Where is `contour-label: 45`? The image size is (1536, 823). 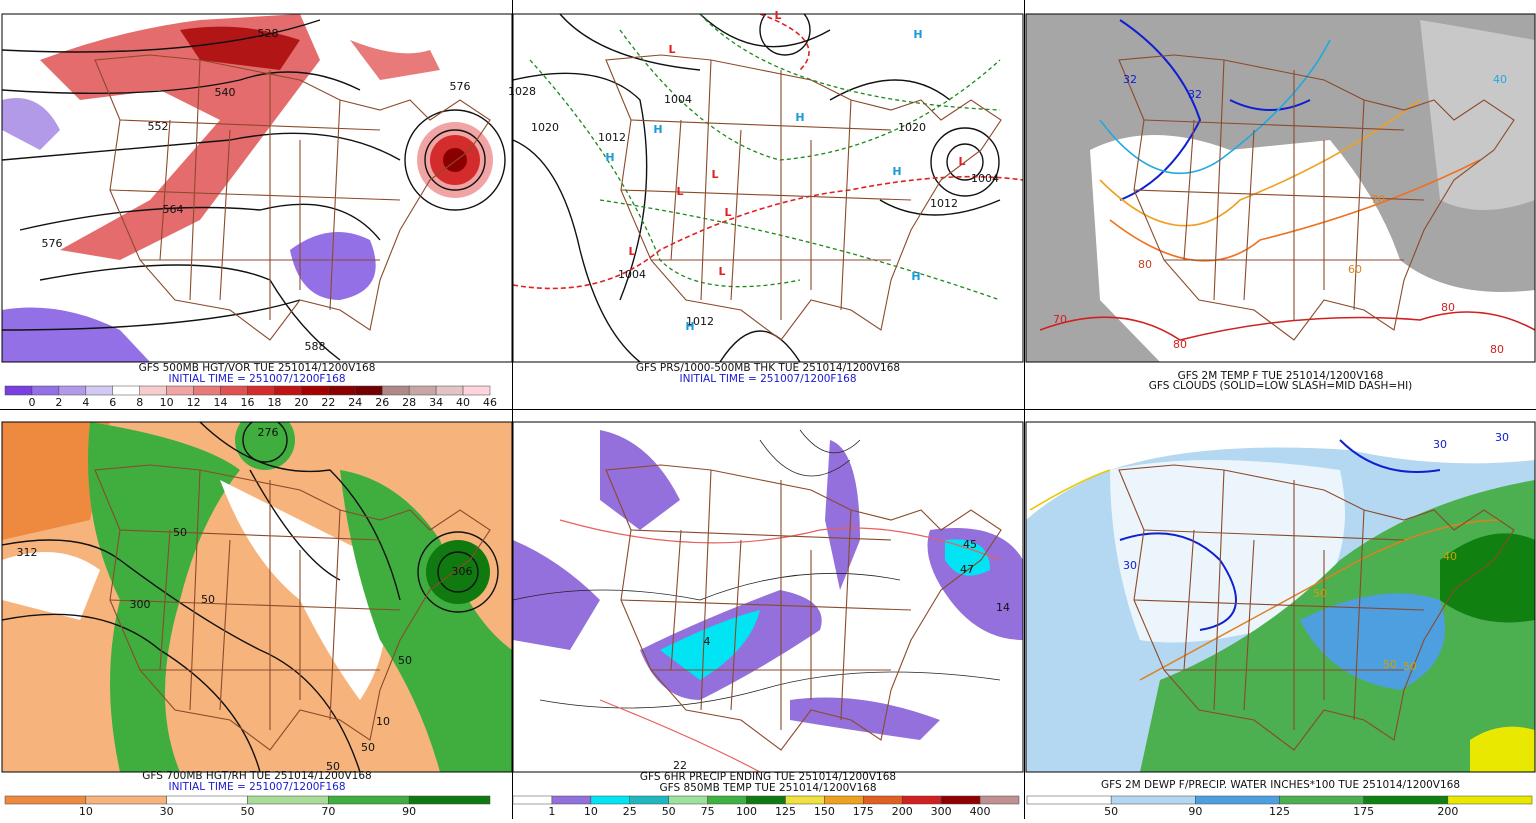 contour-label: 45 is located at coordinates (970, 544).